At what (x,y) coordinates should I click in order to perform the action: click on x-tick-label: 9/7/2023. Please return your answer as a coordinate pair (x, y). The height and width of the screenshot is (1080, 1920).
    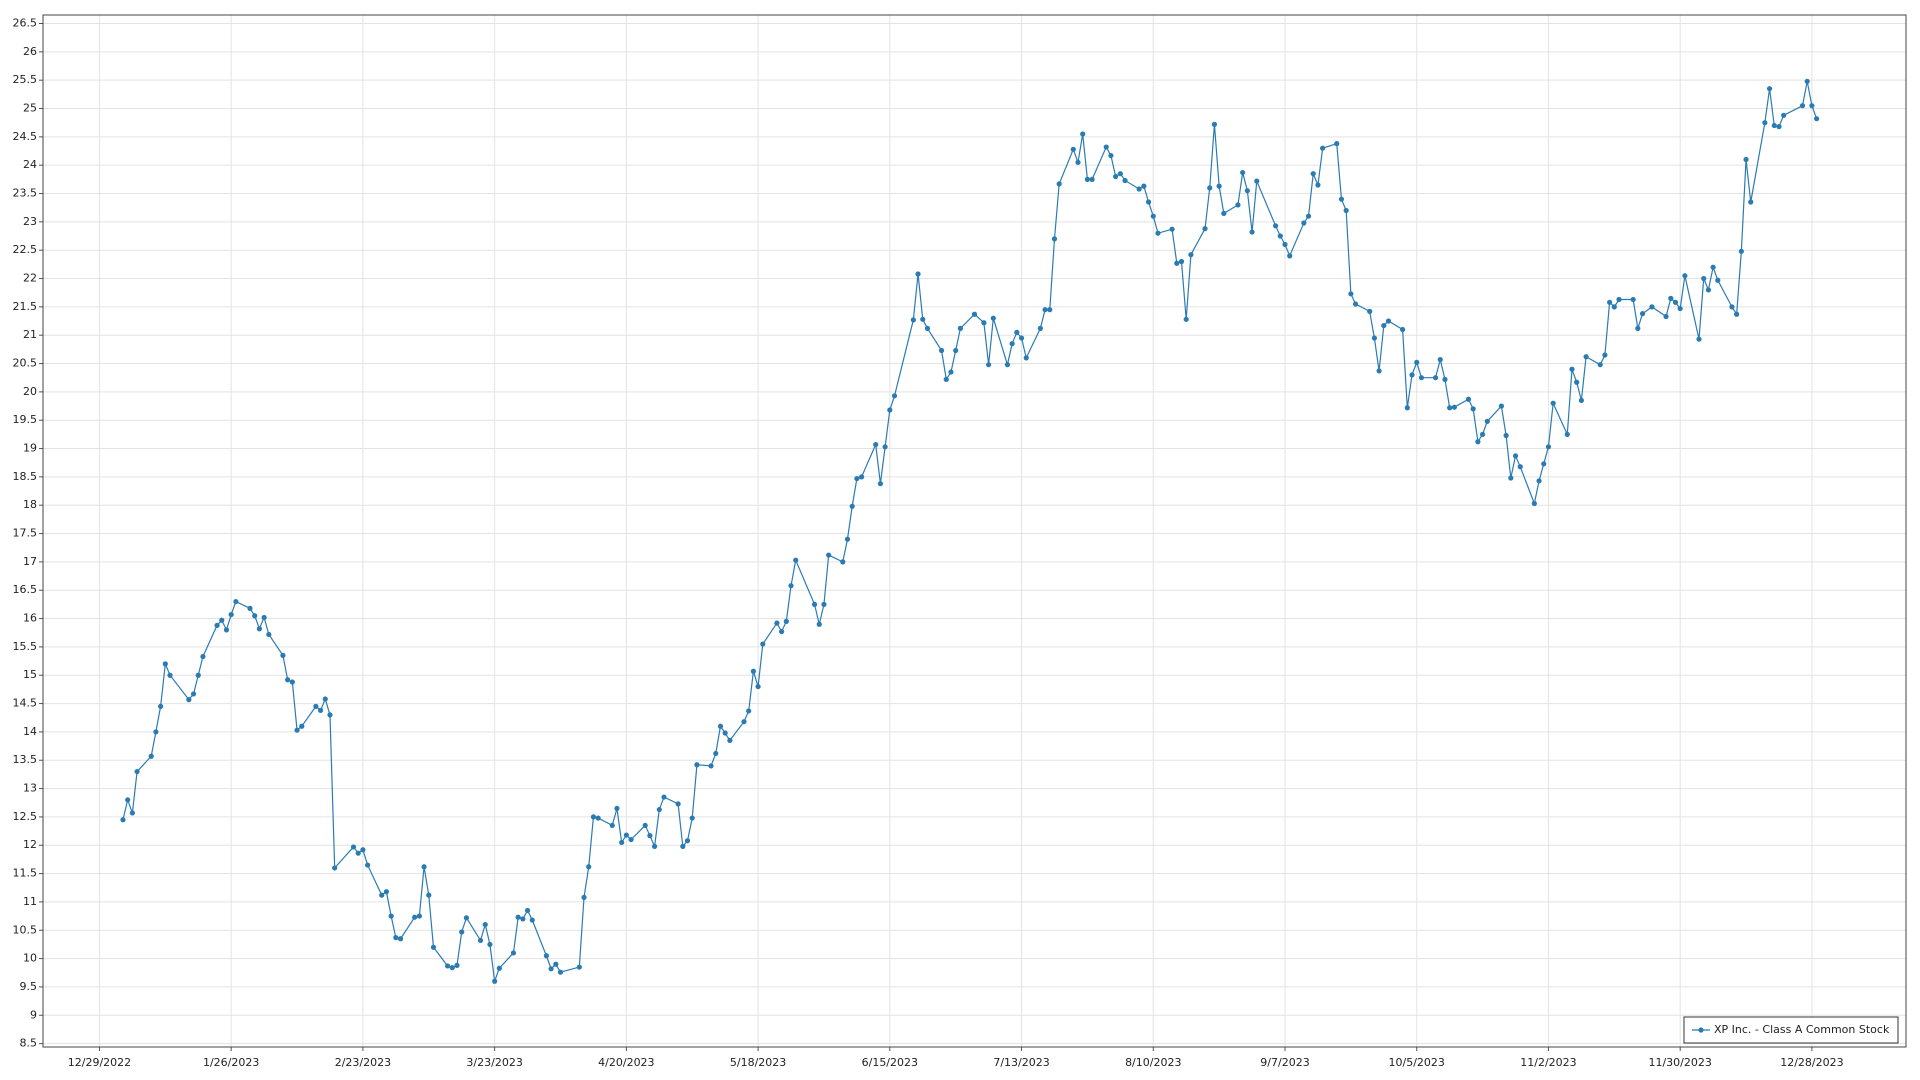
    Looking at the image, I should click on (1284, 1062).